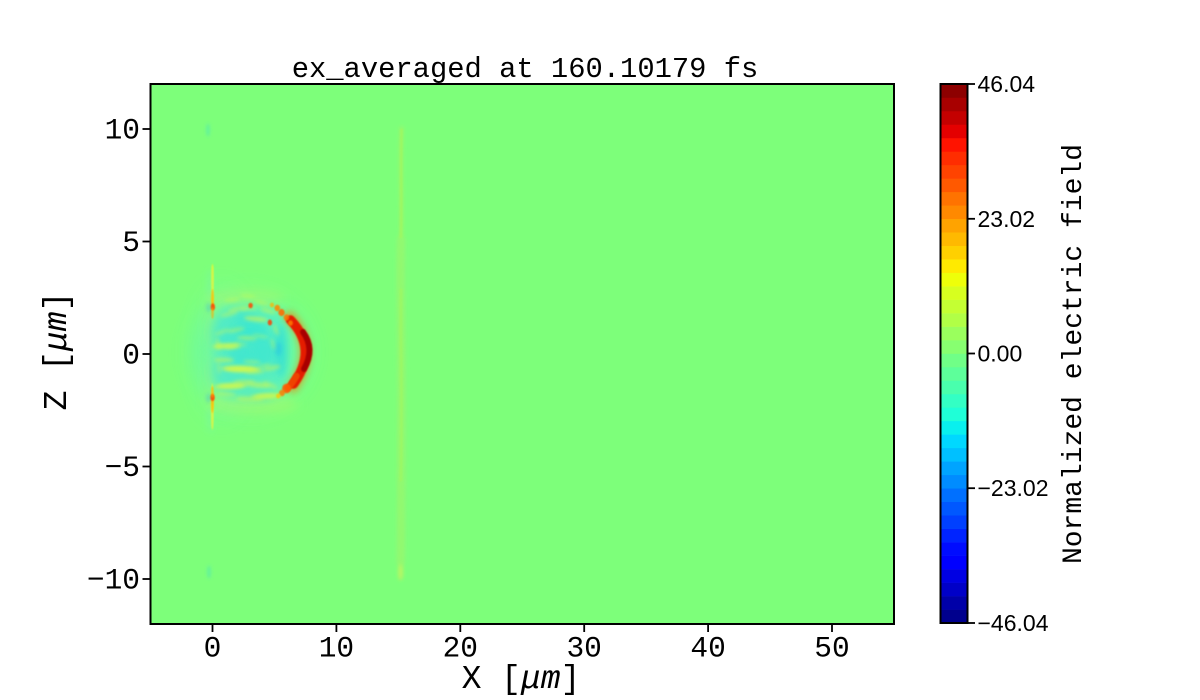  What do you see at coordinates (57, 351) in the screenshot?
I see `svg-text: Z [μm]` at bounding box center [57, 351].